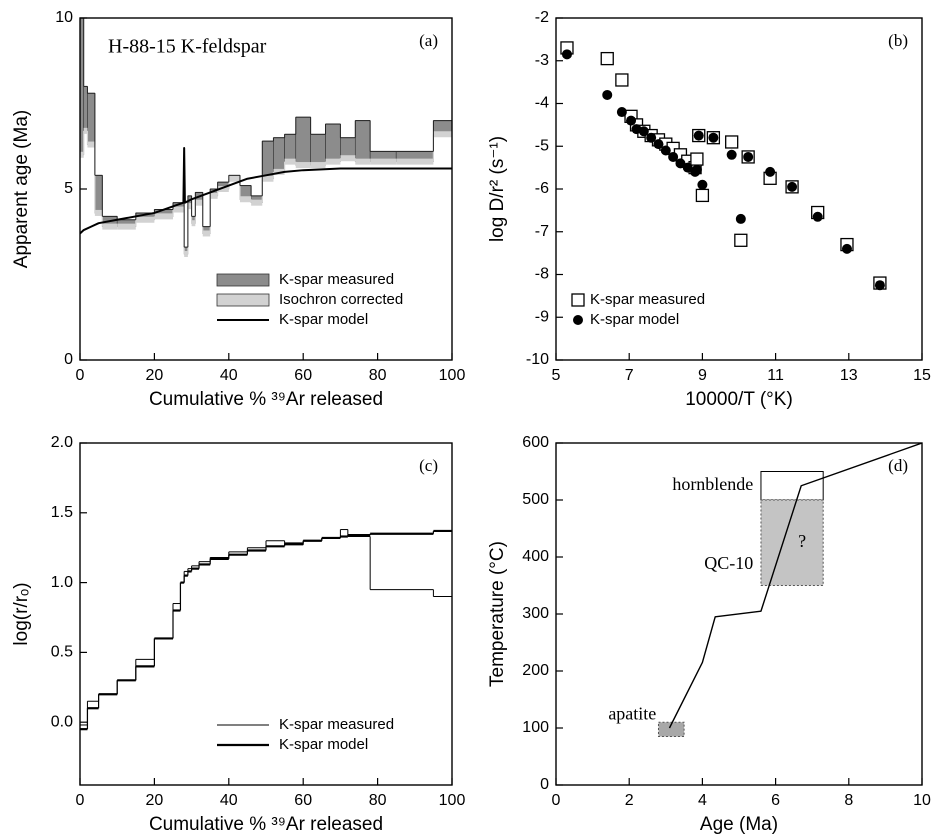  What do you see at coordinates (542, 316) in the screenshot?
I see `y-tick-label: -9` at bounding box center [542, 316].